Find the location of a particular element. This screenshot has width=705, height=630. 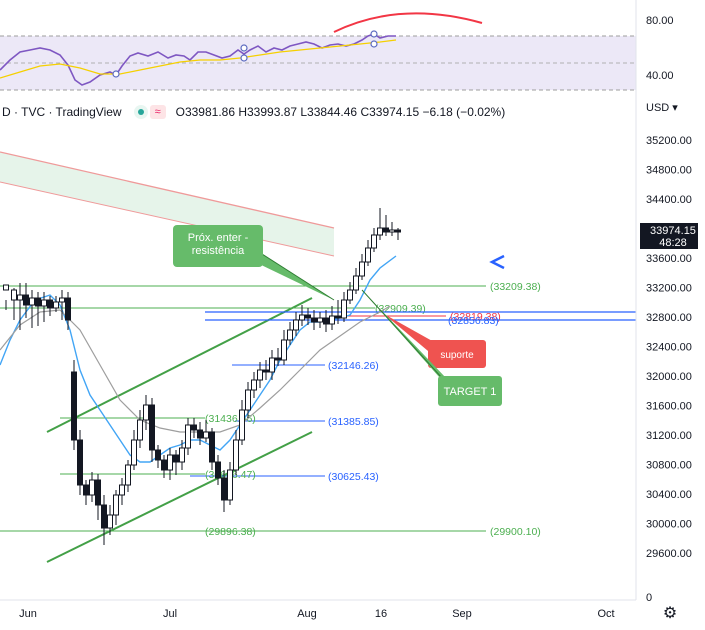

price-tick-label: 30000.00 is located at coordinates (669, 525).